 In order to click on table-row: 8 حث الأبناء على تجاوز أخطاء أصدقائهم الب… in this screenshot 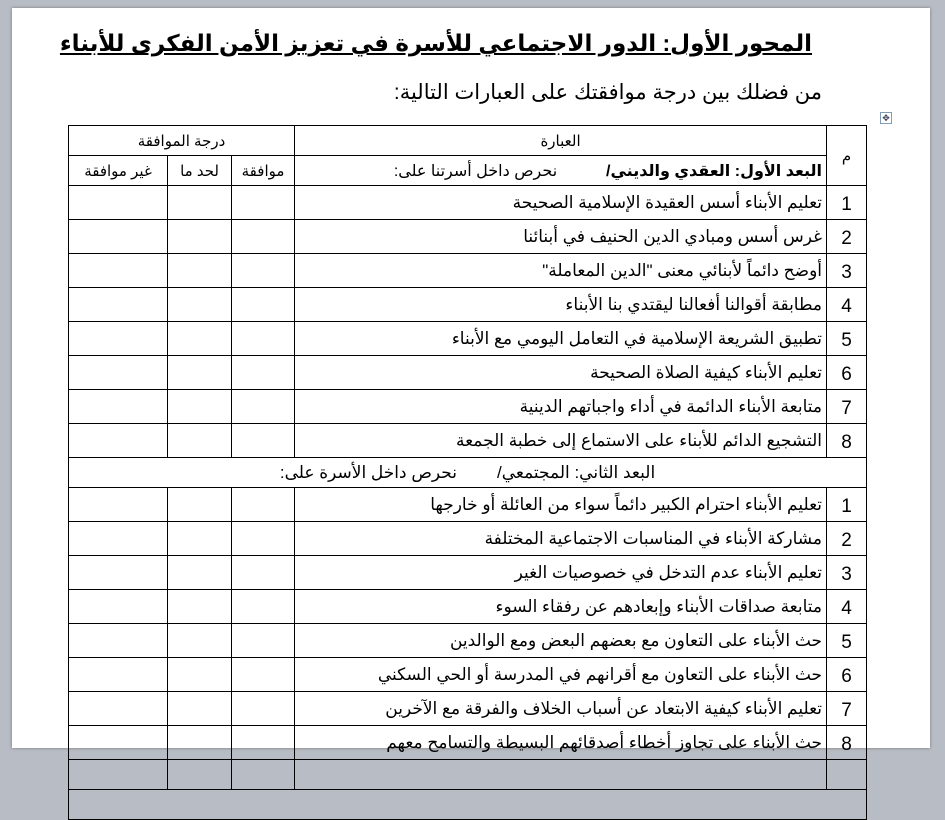, I will do `click(467, 742)`.